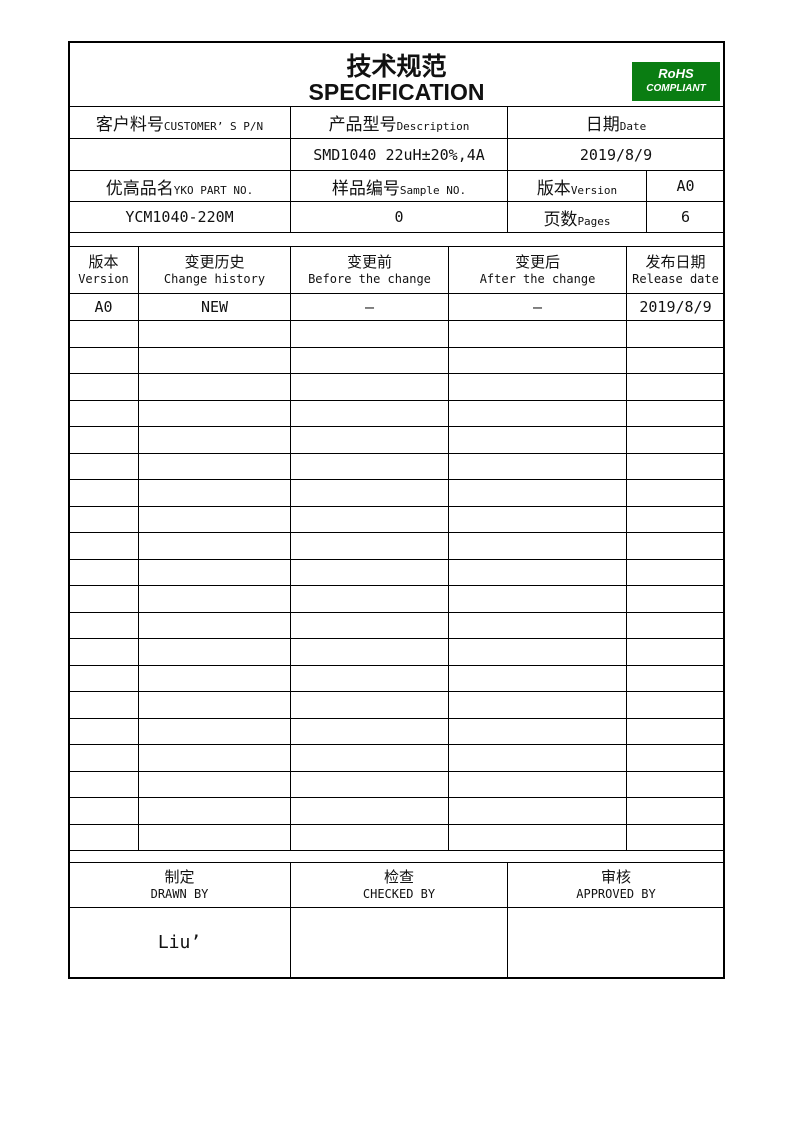  I want to click on rohs-line2: COMPLIANT, so click(676, 88).